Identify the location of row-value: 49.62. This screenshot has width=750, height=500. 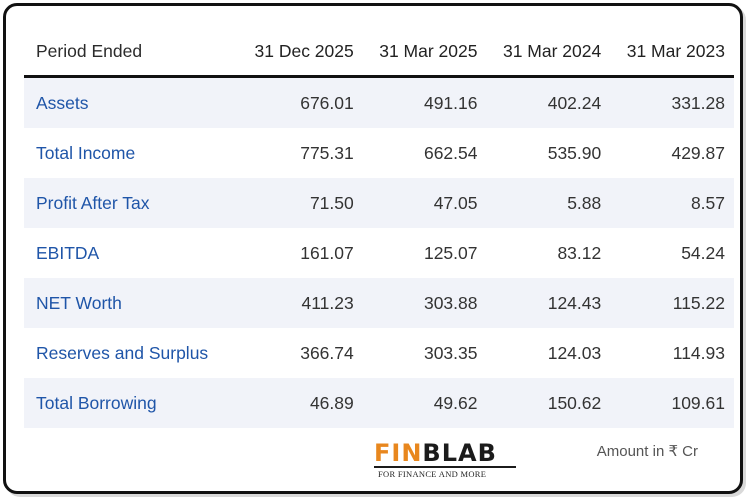
(455, 402).